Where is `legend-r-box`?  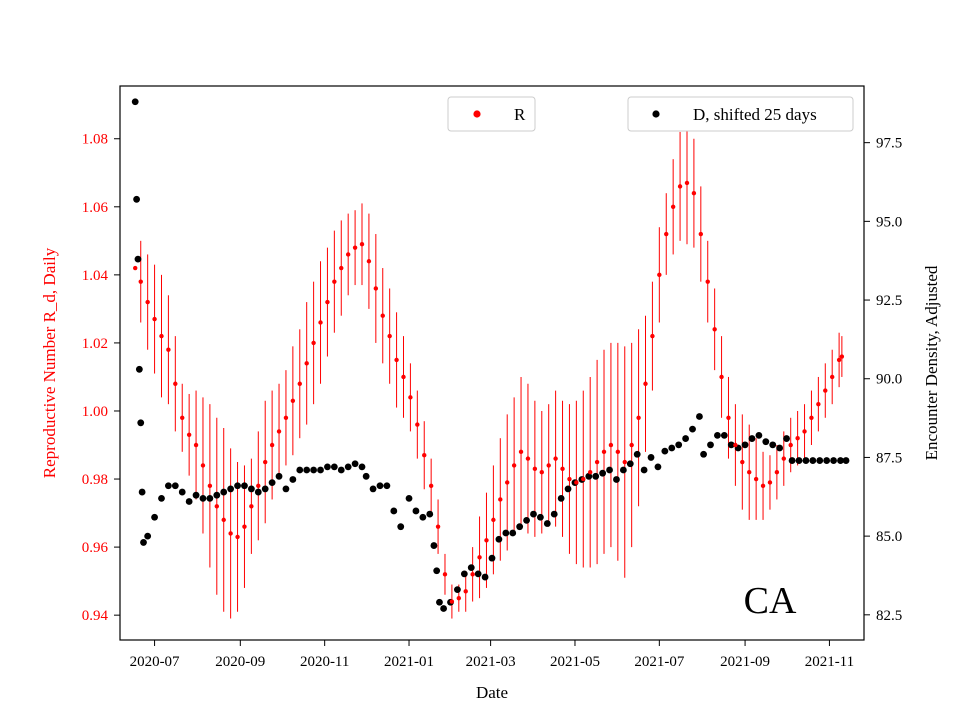 legend-r-box is located at coordinates (491, 114).